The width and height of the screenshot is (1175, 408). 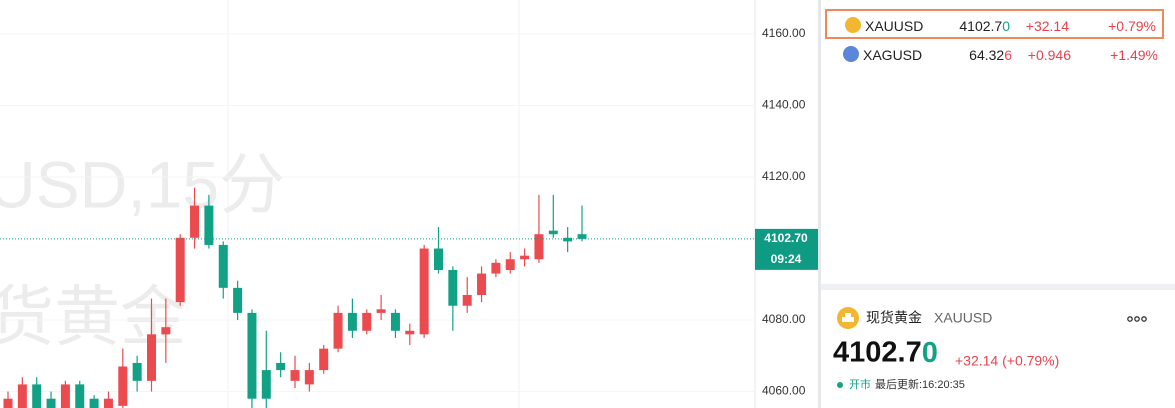 I want to click on symbol: XAUUSD, so click(x=894, y=26).